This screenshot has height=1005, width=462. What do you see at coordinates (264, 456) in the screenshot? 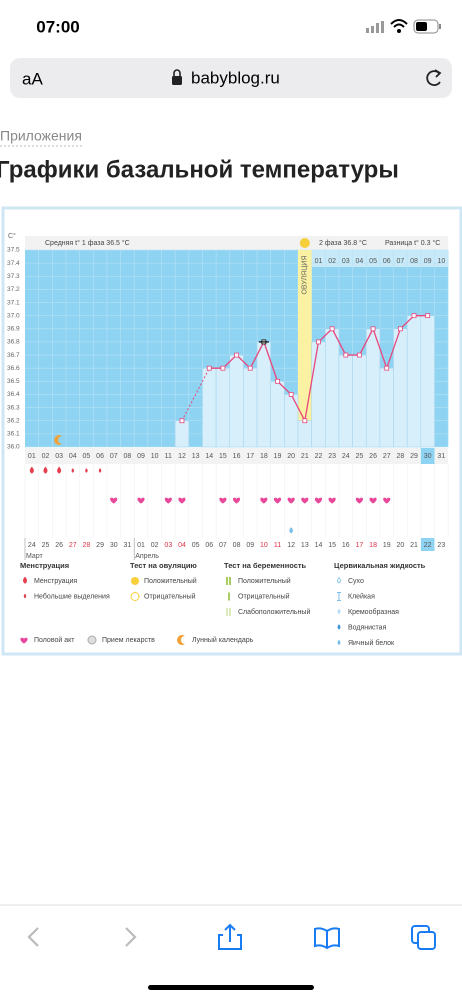
I see `x-tick-label: 18` at bounding box center [264, 456].